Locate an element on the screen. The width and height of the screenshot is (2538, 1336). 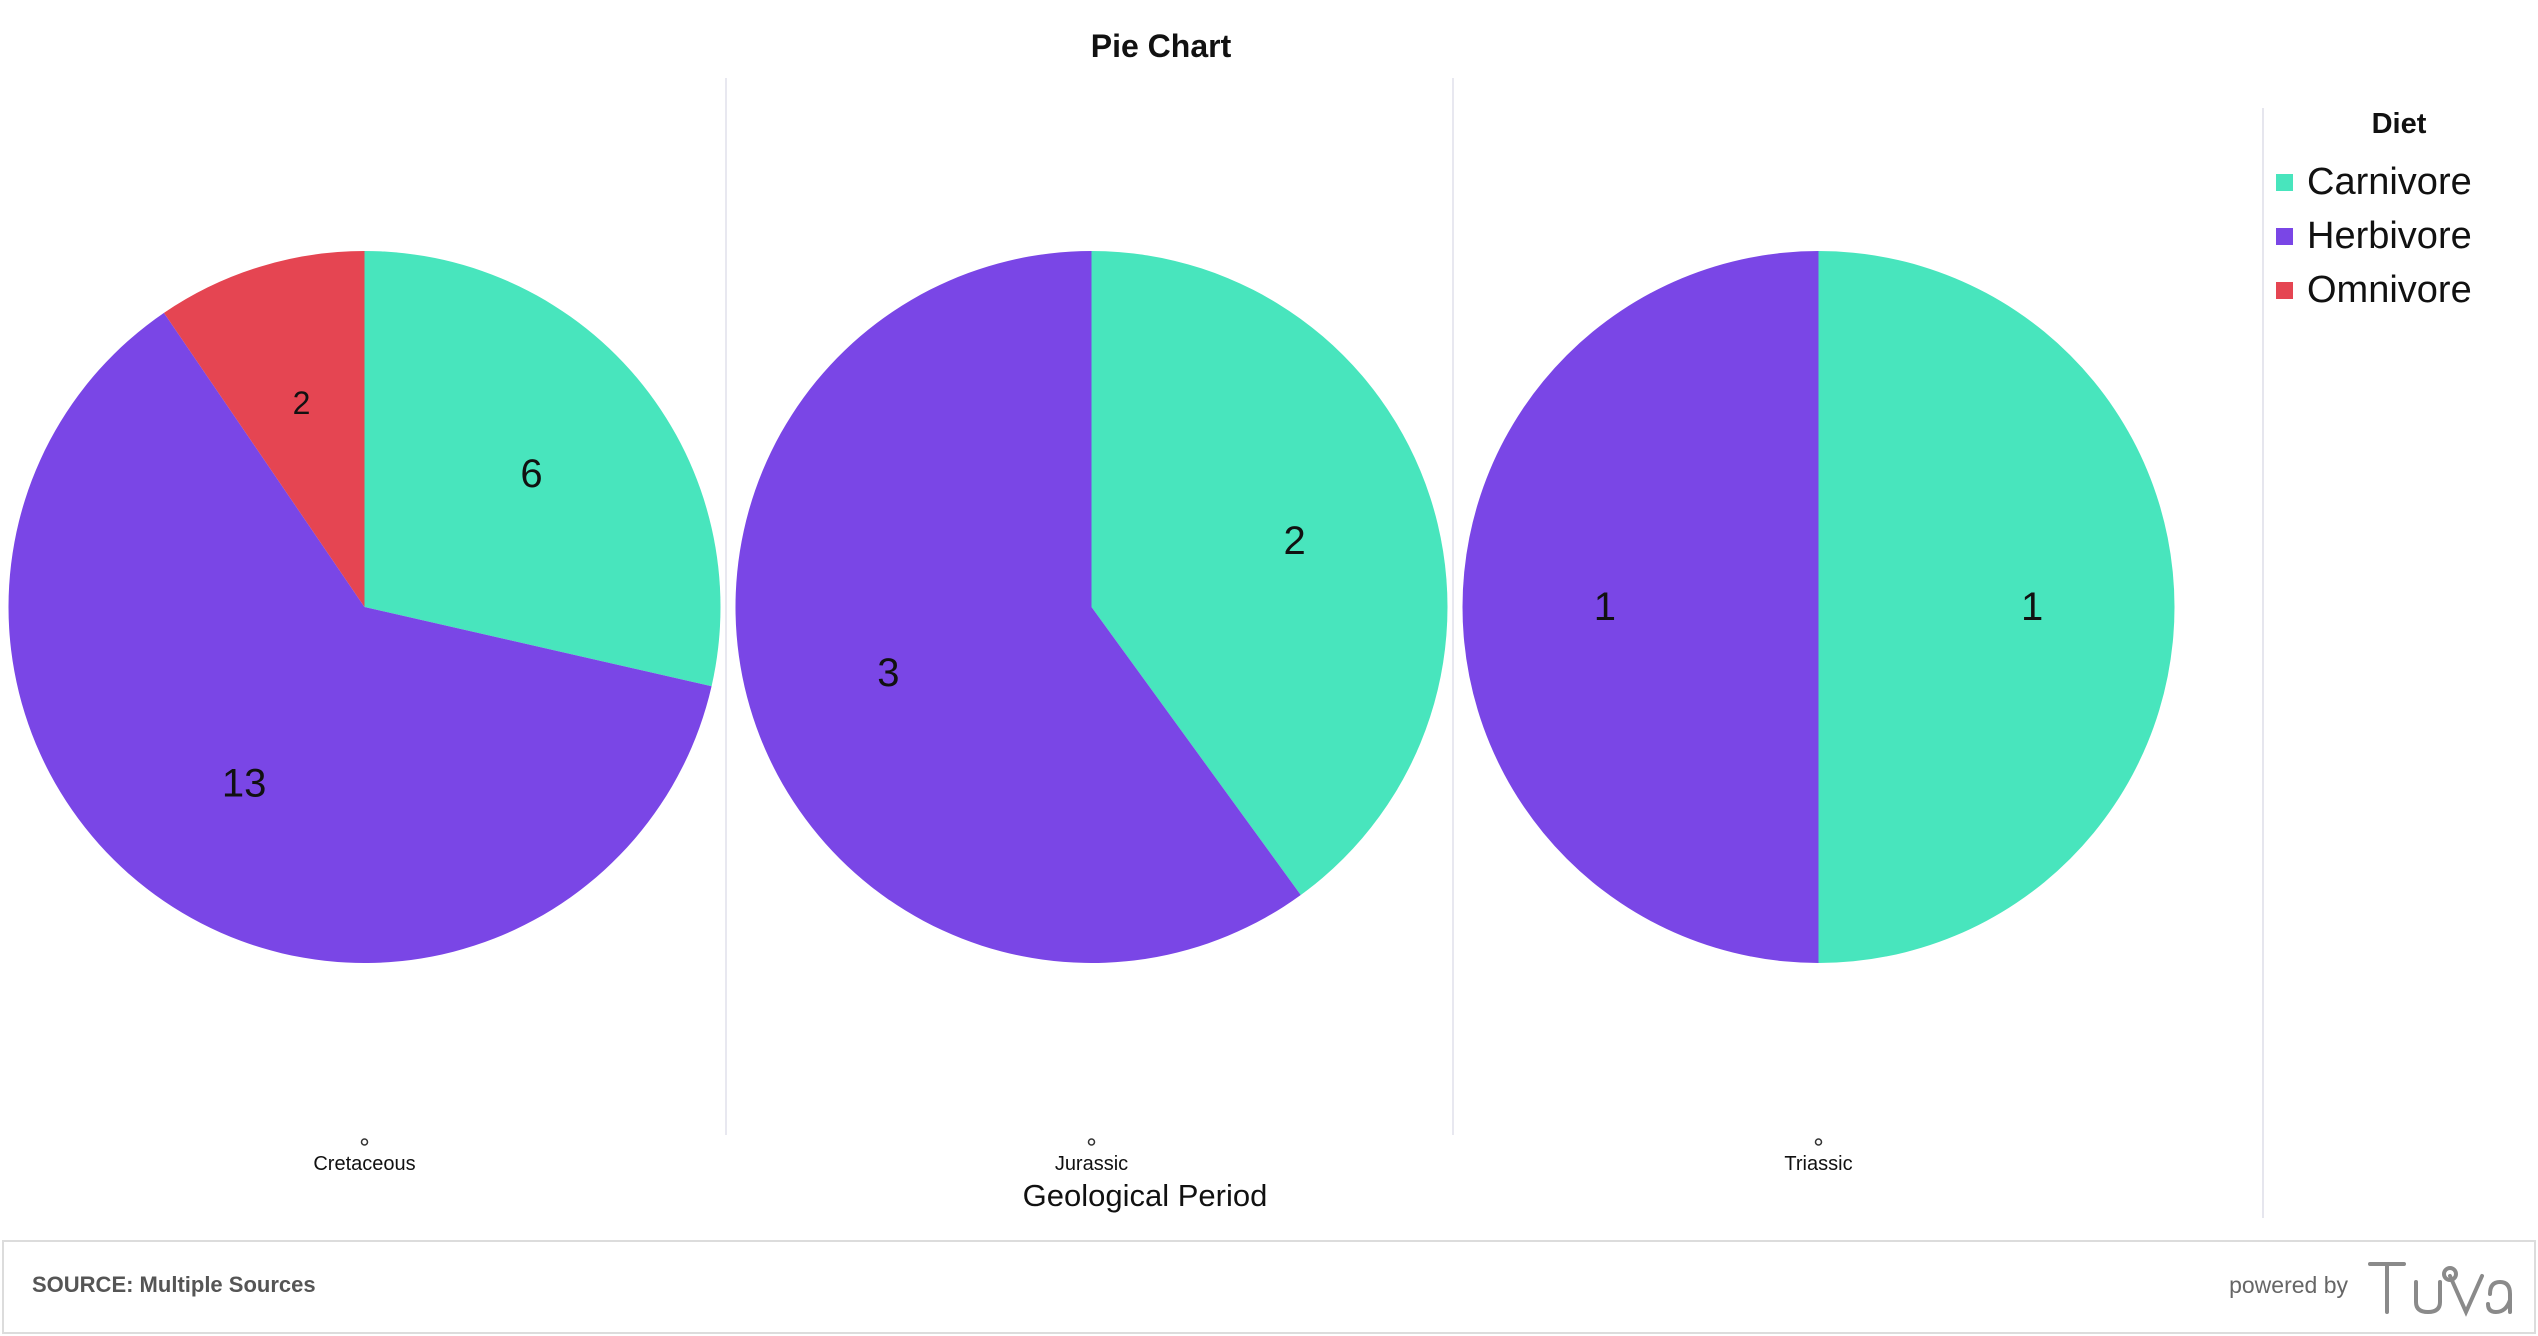
chart-title: Pie Chart is located at coordinates (1161, 46).